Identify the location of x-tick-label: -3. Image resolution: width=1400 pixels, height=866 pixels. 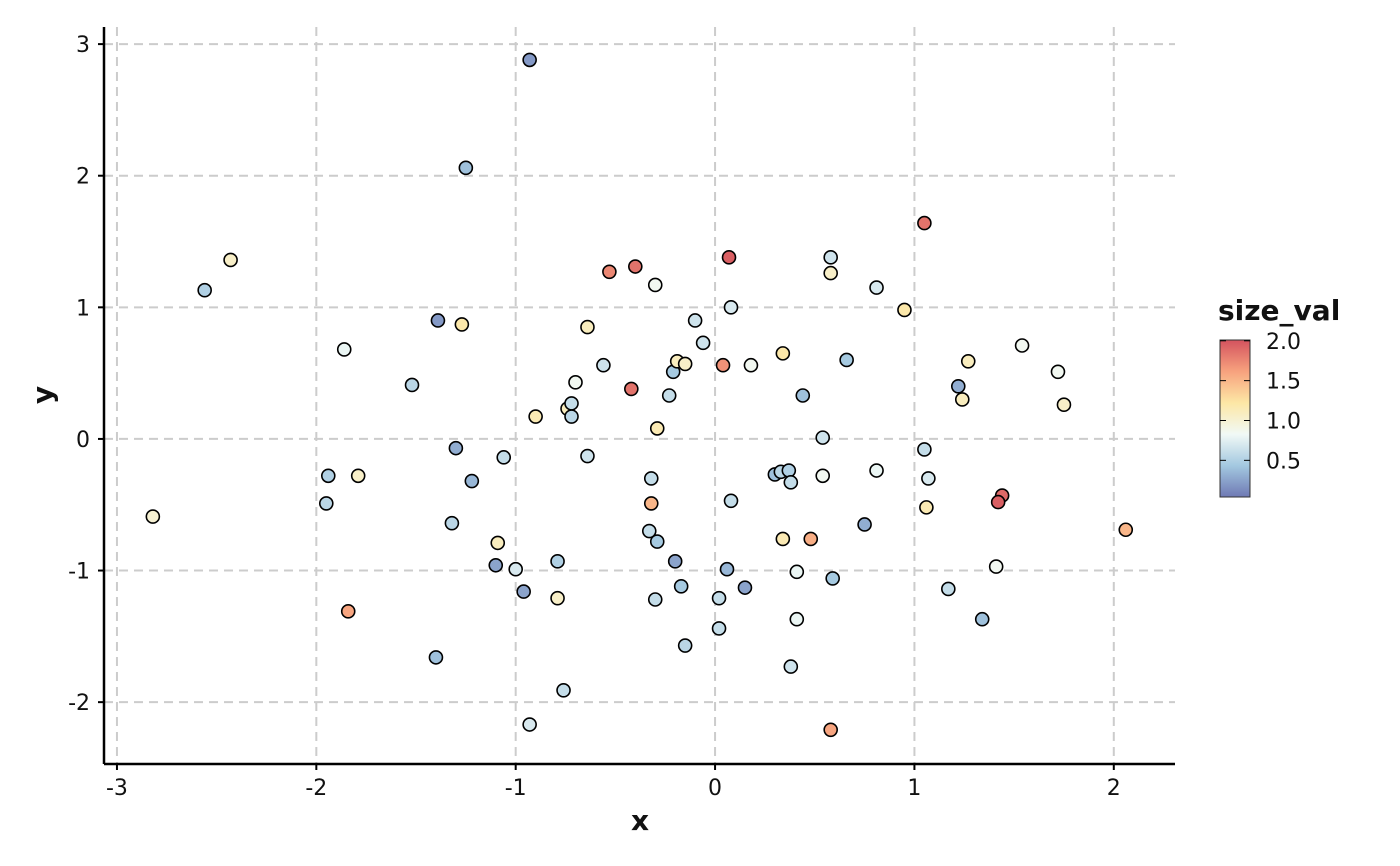
(117, 788).